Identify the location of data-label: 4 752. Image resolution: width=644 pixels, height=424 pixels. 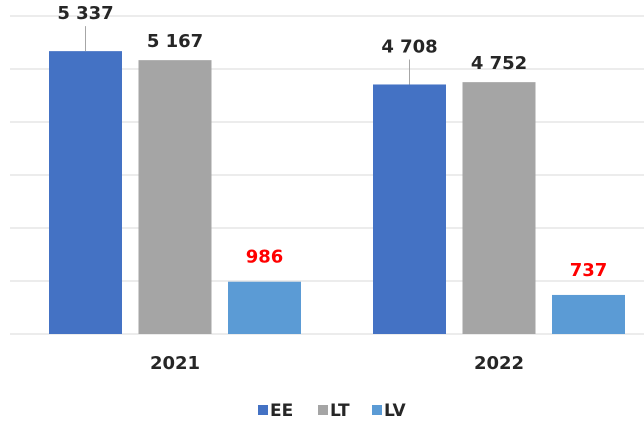
(499, 63).